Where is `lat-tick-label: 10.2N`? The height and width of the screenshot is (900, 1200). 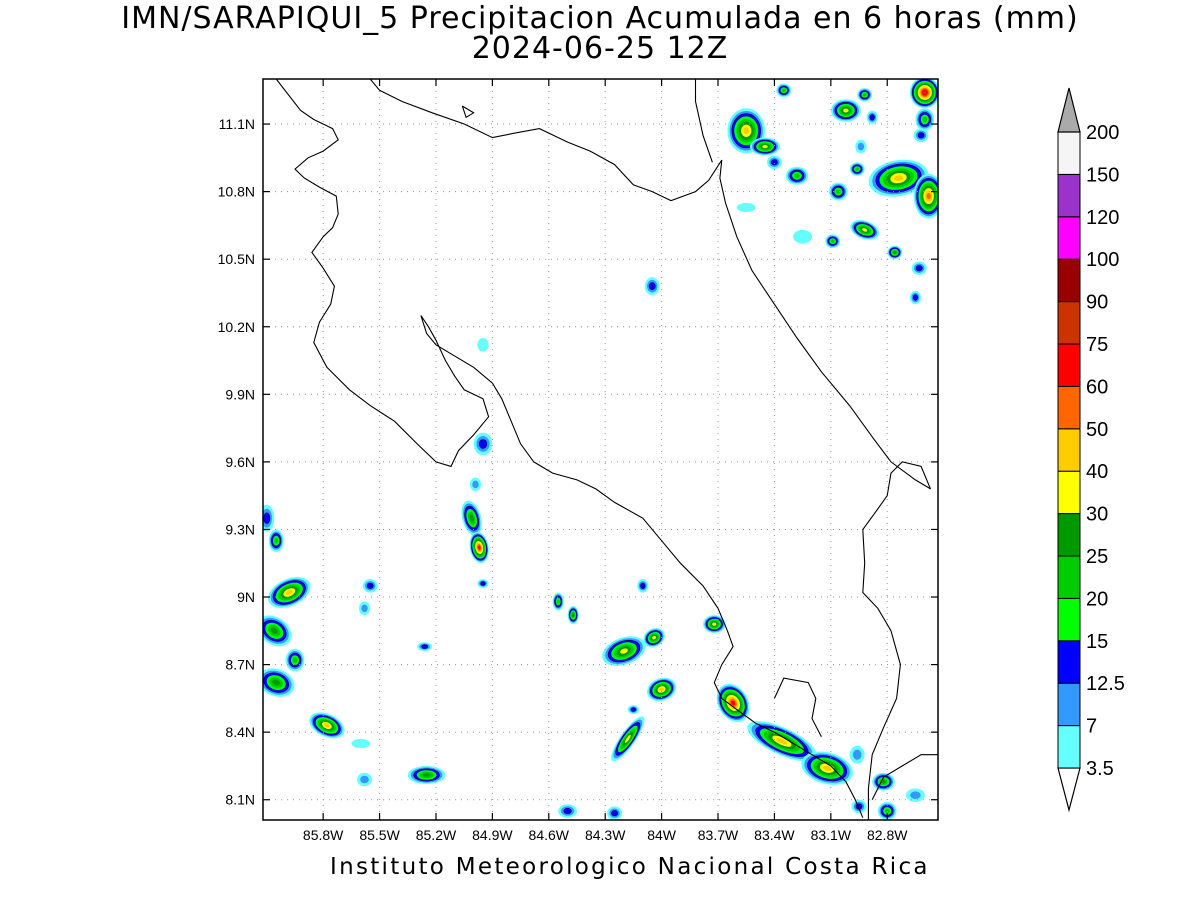
lat-tick-label: 10.2N is located at coordinates (236, 327).